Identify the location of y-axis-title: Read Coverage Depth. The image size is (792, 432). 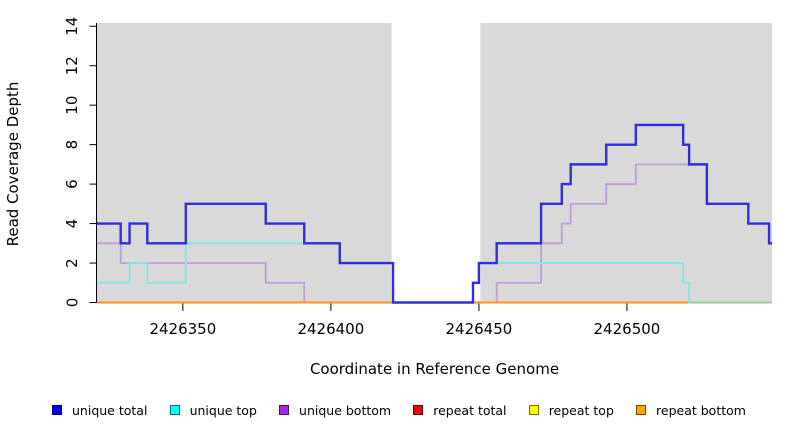
(13, 164).